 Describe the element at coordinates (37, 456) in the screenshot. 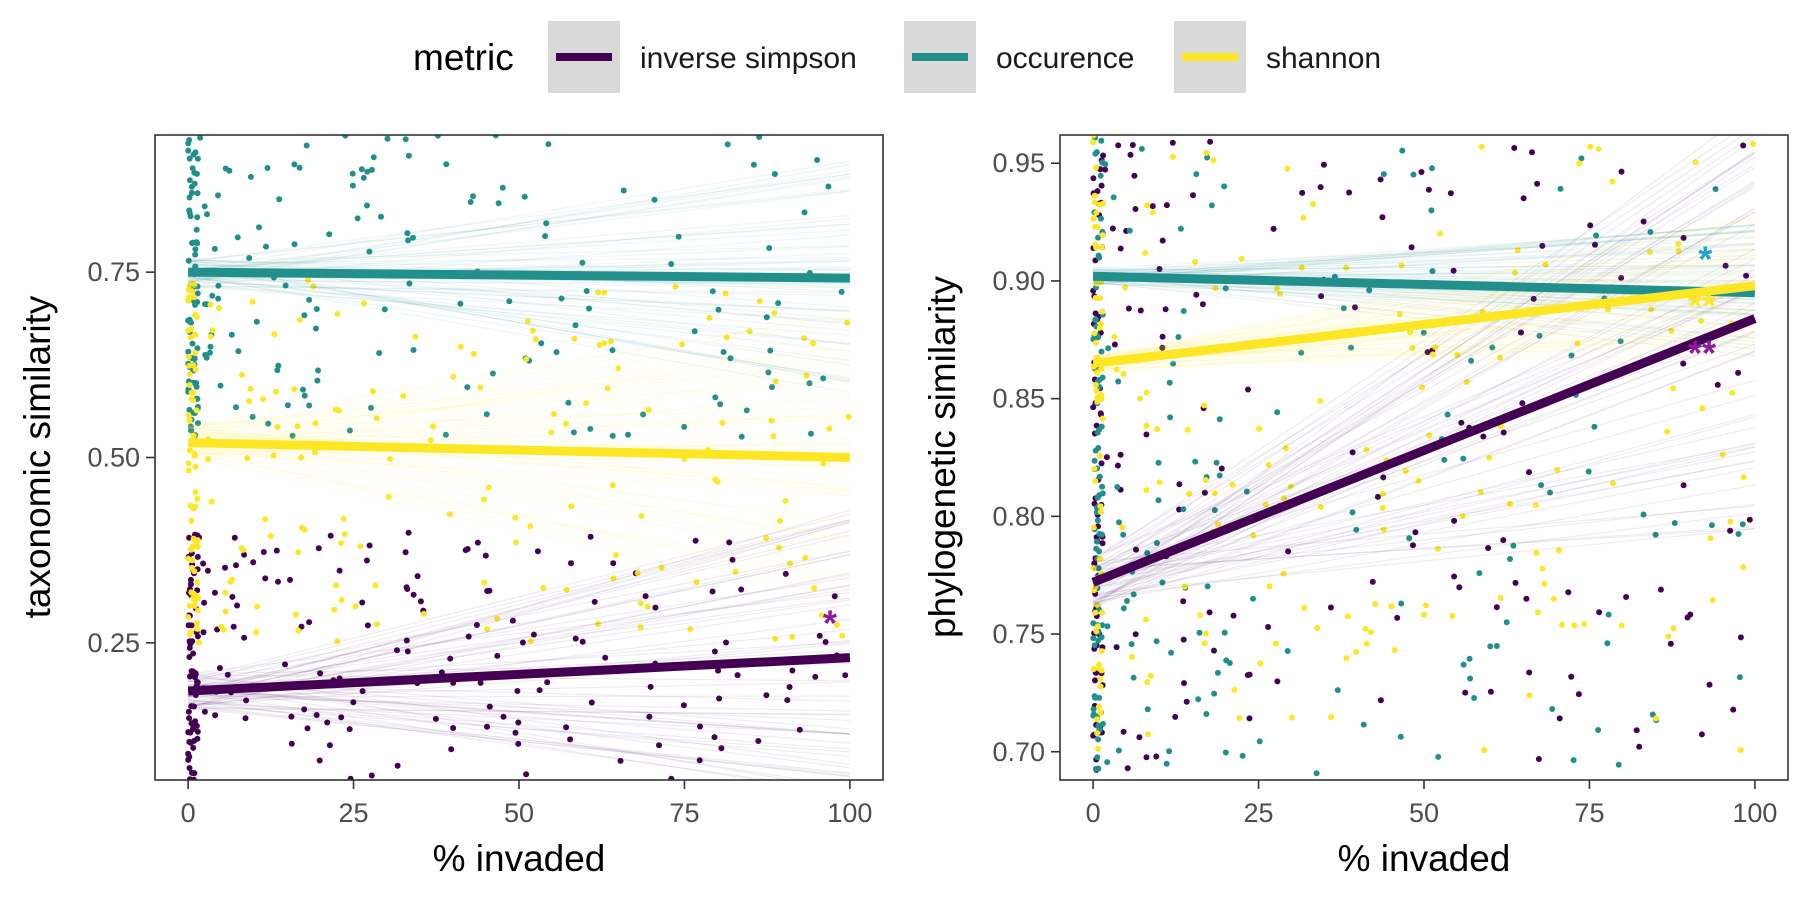

I see `y-axis-title-taxonomic: taxonomic similarity` at that location.